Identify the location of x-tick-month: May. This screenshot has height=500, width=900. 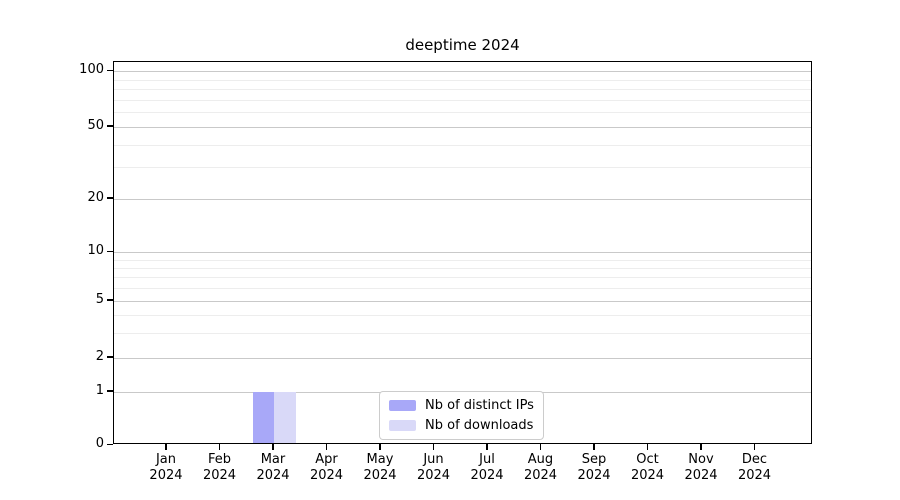
(380, 459).